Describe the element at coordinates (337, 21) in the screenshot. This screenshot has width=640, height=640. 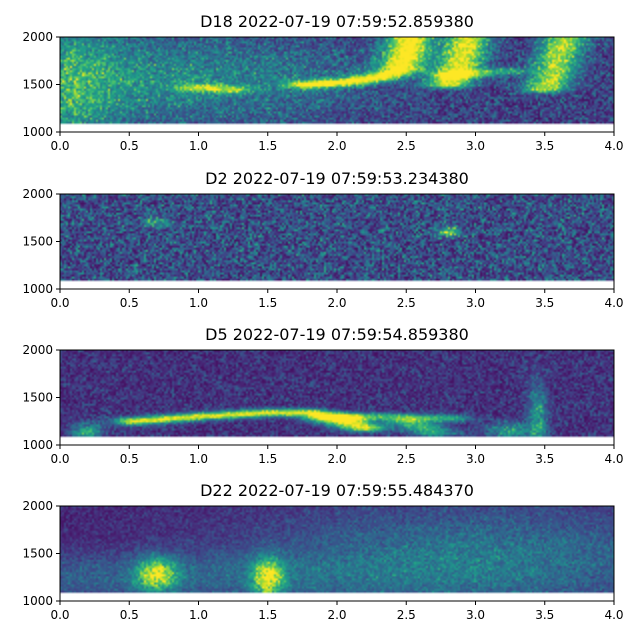
I see `panel-title: D18 2022-07-19 07:59:52.859380` at that location.